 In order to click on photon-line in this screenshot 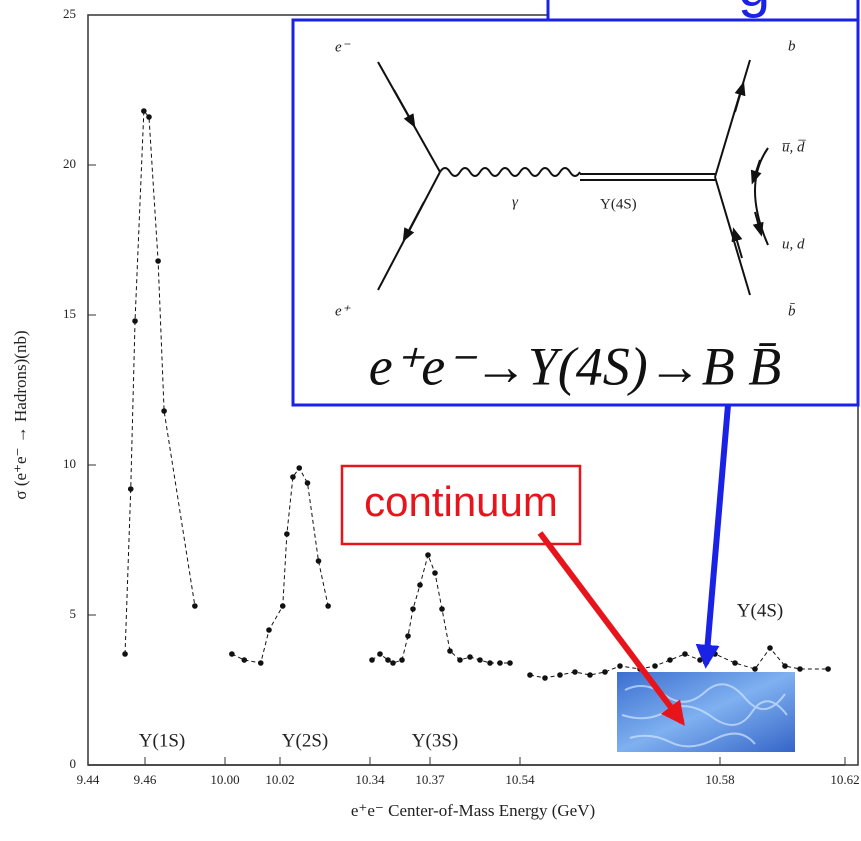, I will do `click(510, 172)`.